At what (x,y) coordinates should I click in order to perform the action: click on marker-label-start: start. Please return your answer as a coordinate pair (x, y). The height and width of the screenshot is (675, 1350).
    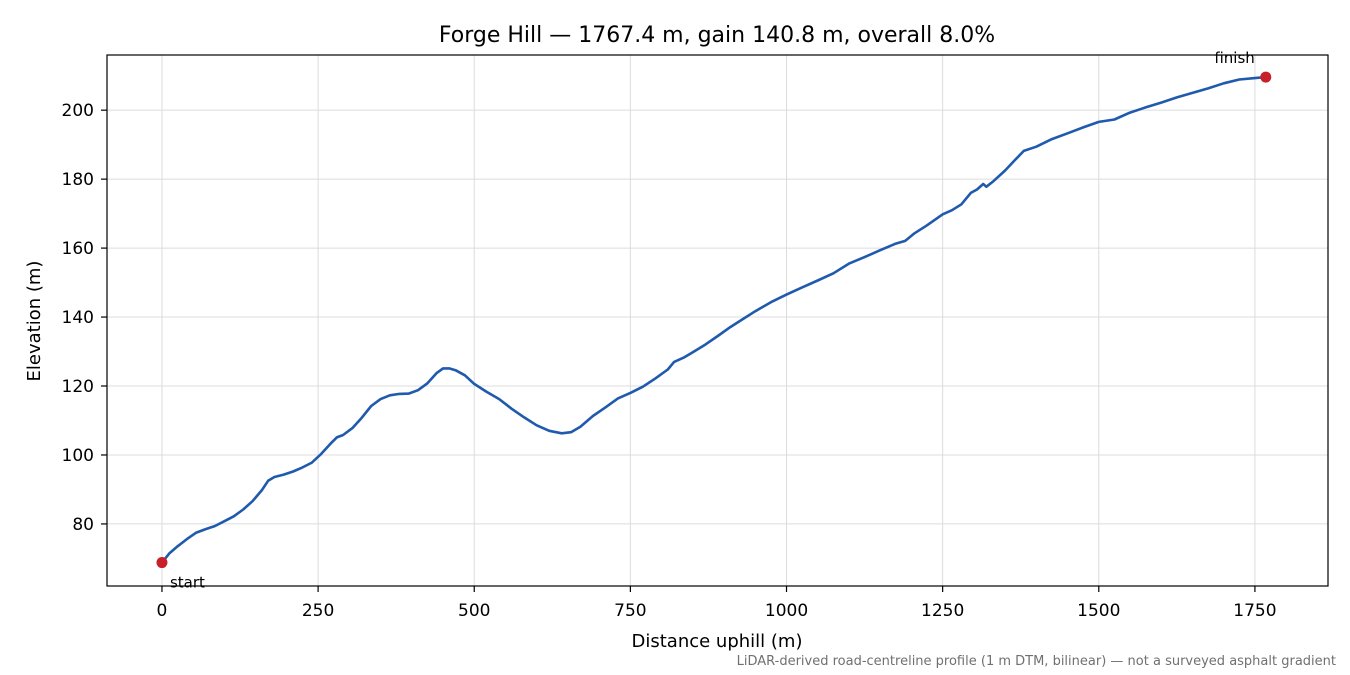
    Looking at the image, I should click on (187, 583).